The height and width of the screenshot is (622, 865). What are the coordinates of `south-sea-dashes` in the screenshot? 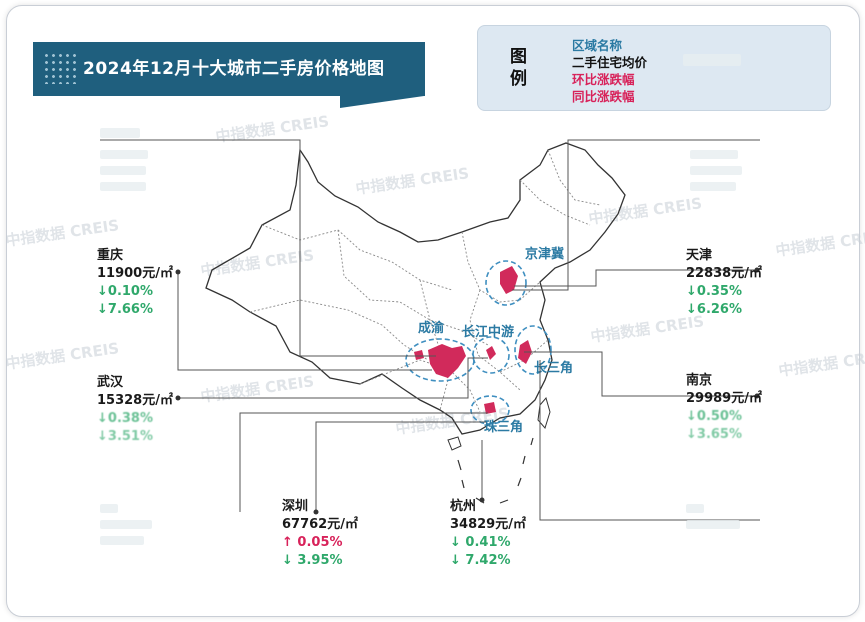 It's located at (495, 470).